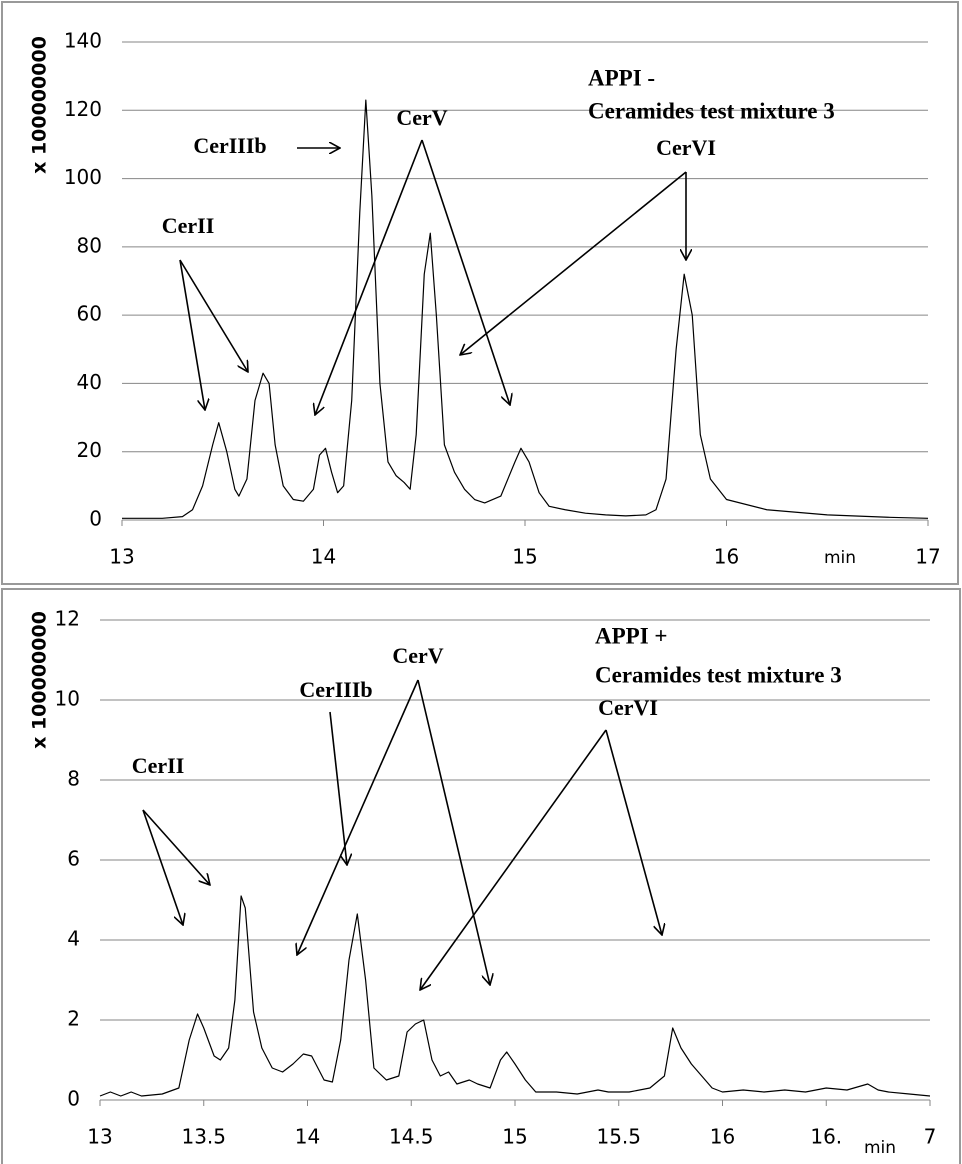  I want to click on y-tick-label: 80, so click(89, 245).